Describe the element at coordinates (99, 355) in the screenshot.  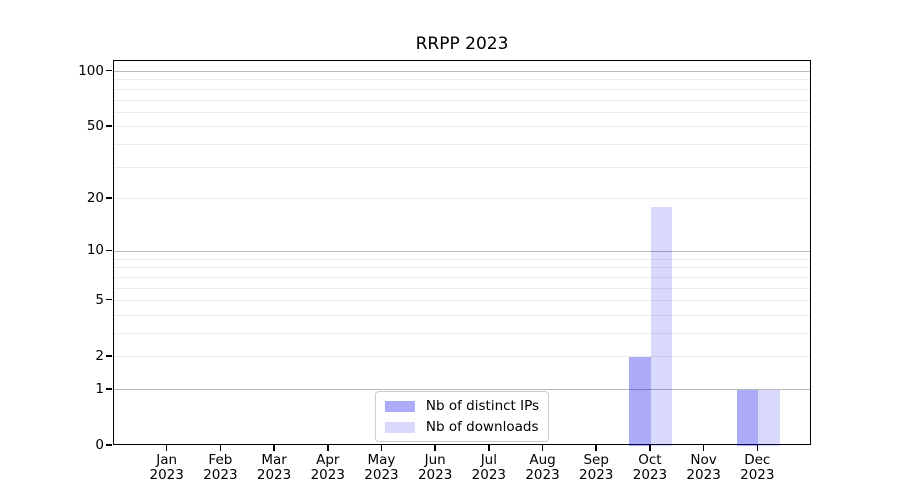
I see `y-tick-label-2: 2` at that location.